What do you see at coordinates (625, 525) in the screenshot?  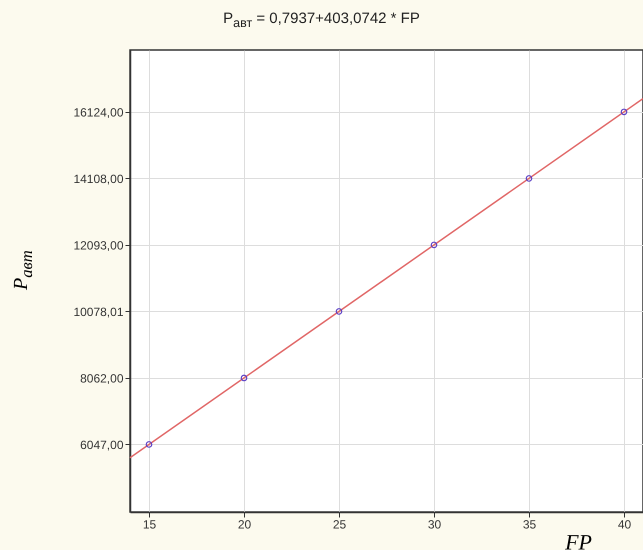 I see `x-tick-label: 40` at bounding box center [625, 525].